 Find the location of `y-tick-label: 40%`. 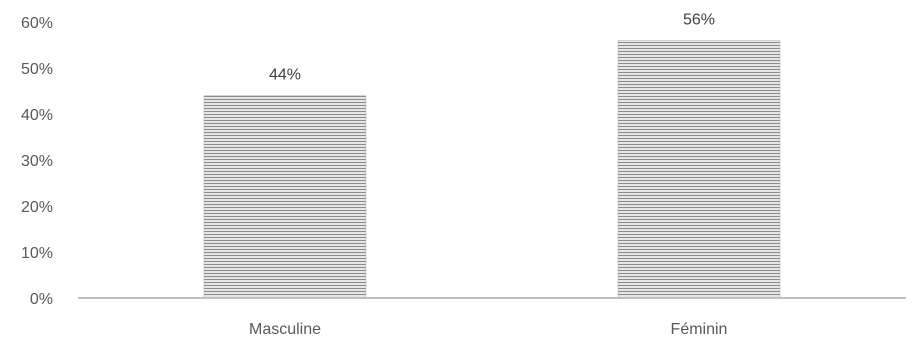

y-tick-label: 40% is located at coordinates (37, 115).